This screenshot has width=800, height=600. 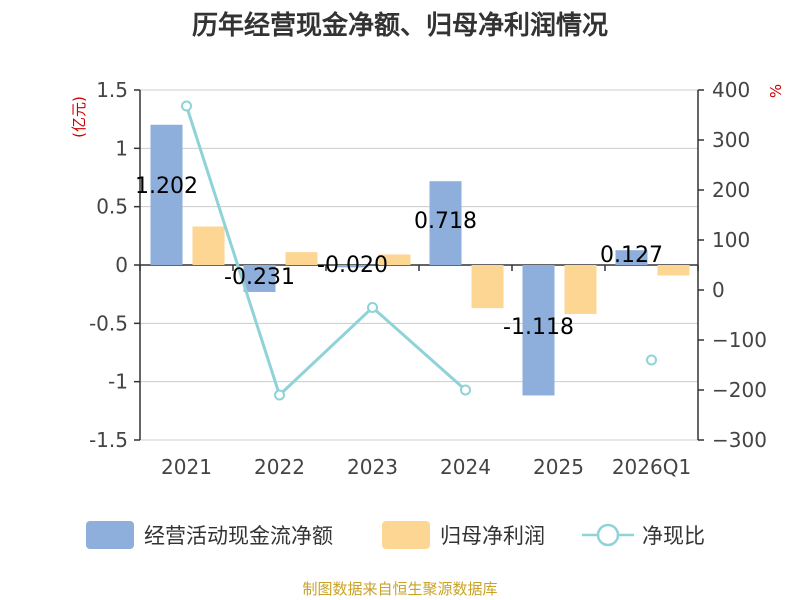 I want to click on x-tick-label: 2021, so click(x=186, y=467).